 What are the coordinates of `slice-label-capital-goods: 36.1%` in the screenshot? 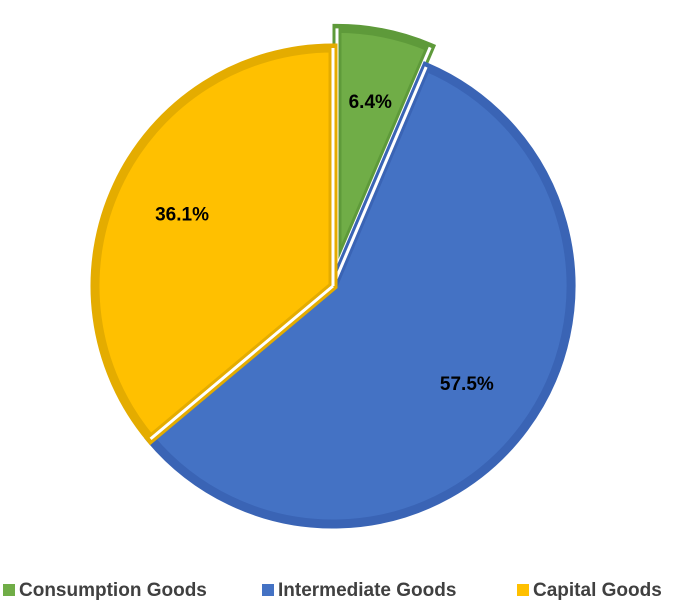 It's located at (182, 215).